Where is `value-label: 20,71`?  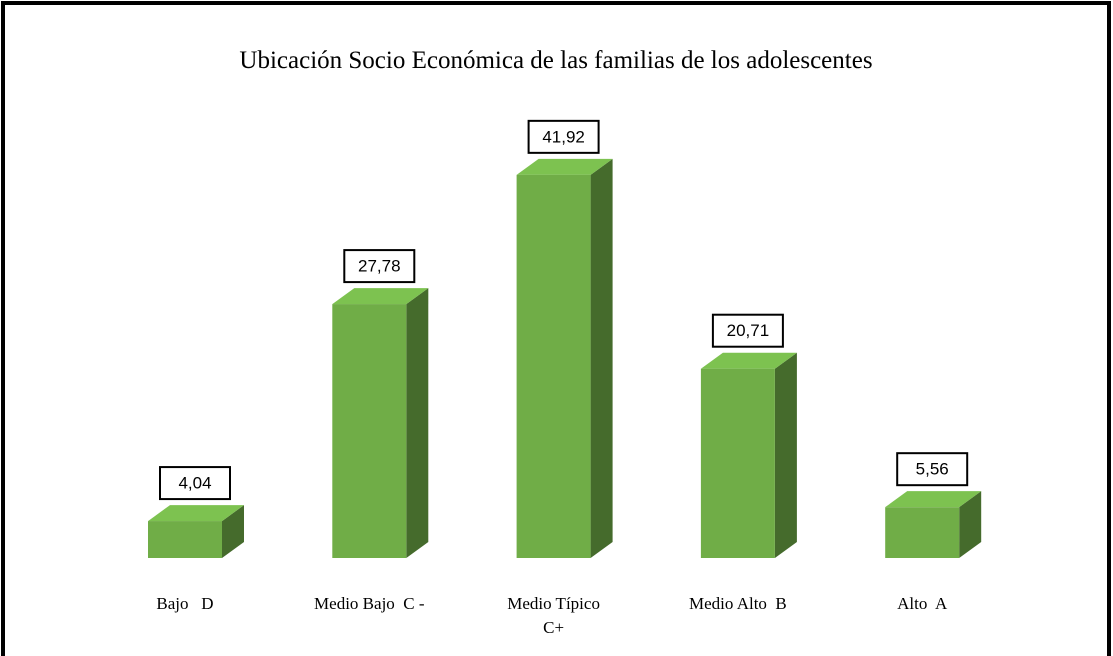
value-label: 20,71 is located at coordinates (748, 330).